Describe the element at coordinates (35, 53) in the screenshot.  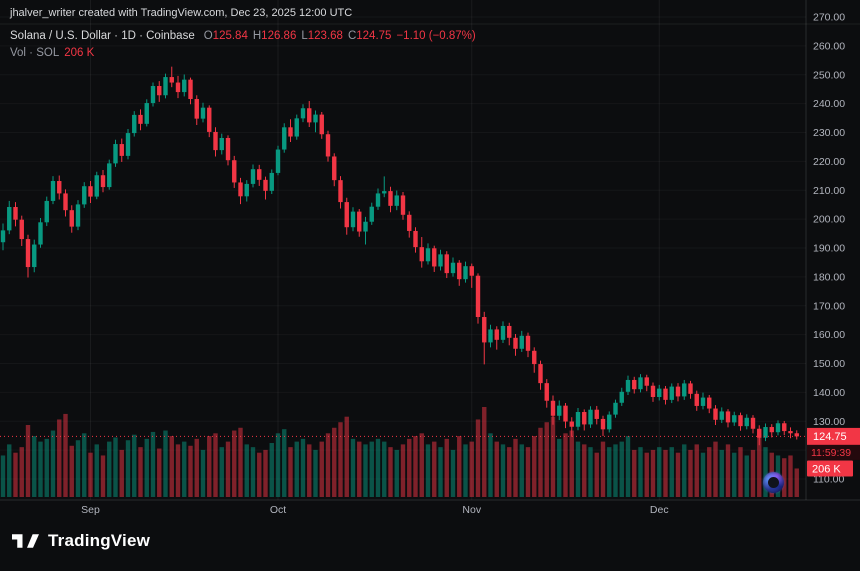
I see `volume-label: Vol · SOL` at that location.